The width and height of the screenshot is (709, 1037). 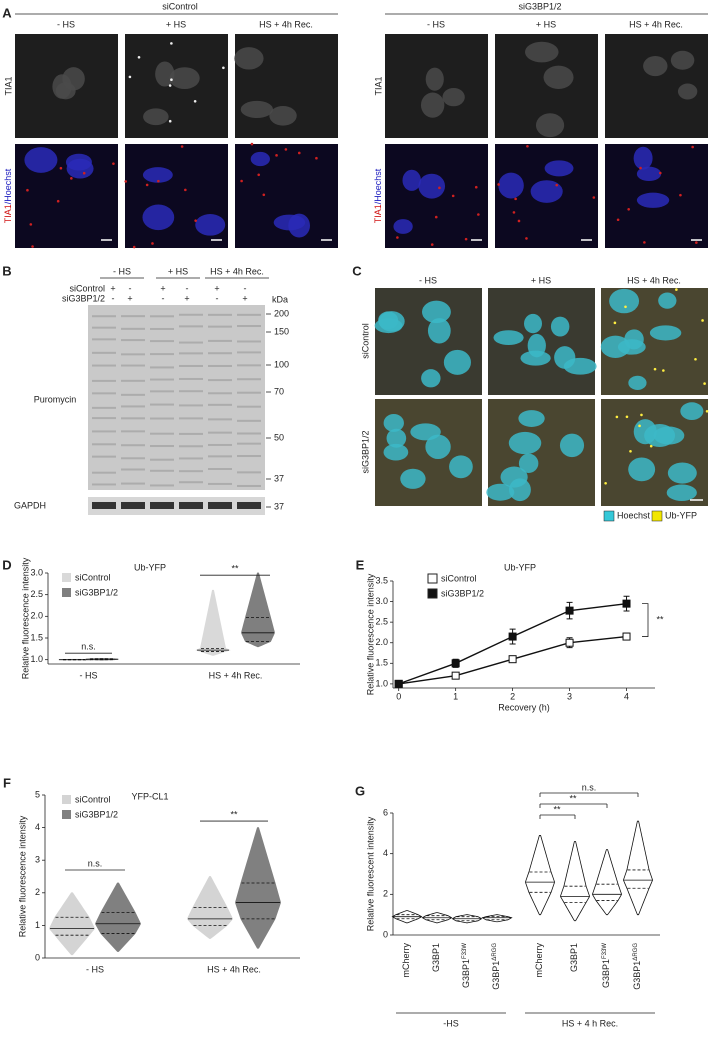 What do you see at coordinates (360, 790) in the screenshot?
I see `panel-letter: G` at bounding box center [360, 790].